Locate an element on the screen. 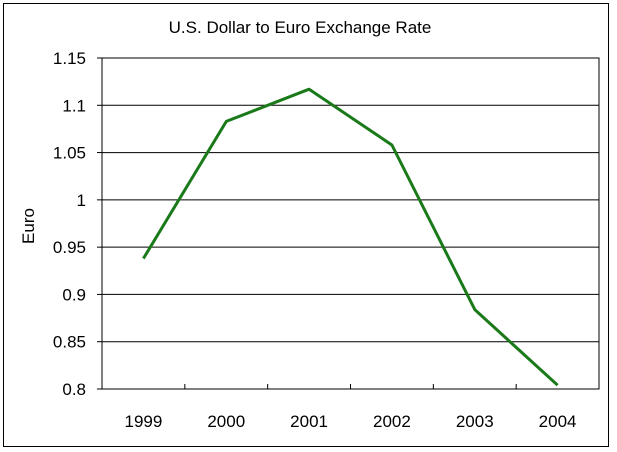  y-tick-label: 0.9 is located at coordinates (74, 294).